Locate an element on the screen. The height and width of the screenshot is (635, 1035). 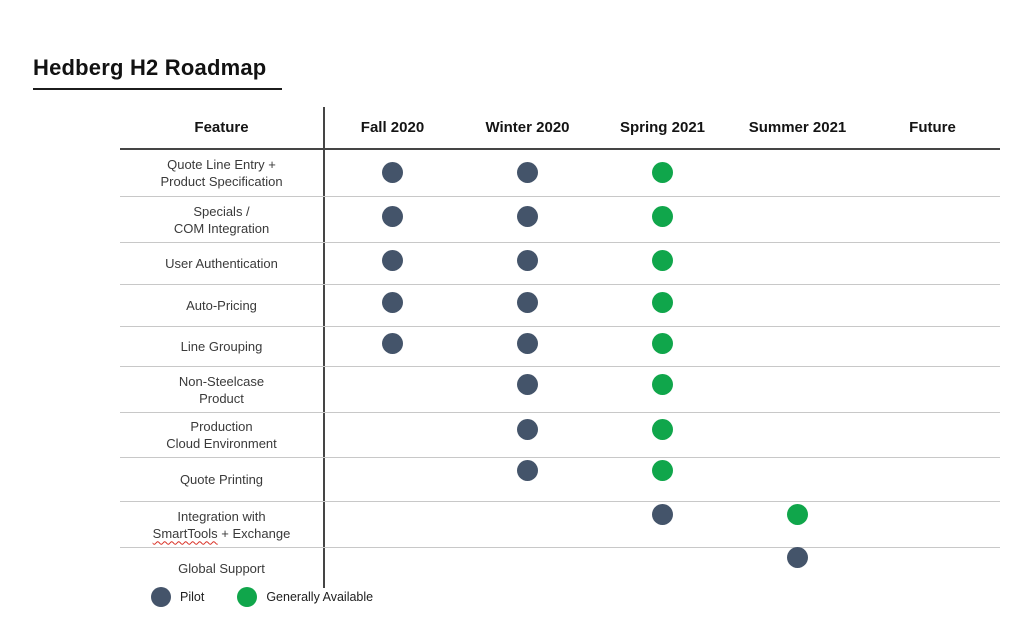
feature-line: Auto-Pricing is located at coordinates (221, 305).